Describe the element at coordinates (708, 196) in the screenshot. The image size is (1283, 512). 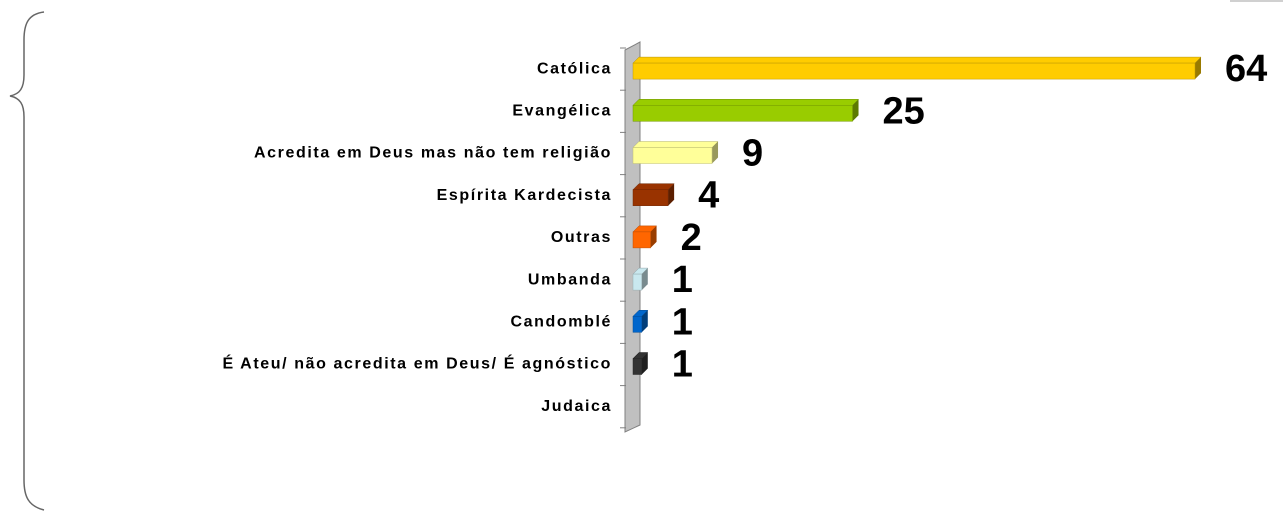
I see `value-label: 4` at that location.